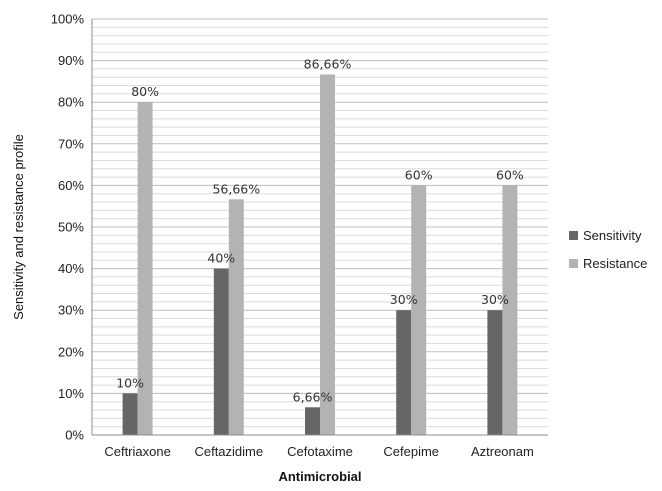  What do you see at coordinates (615, 263) in the screenshot?
I see `legend-label-resistance: Resistance` at bounding box center [615, 263].